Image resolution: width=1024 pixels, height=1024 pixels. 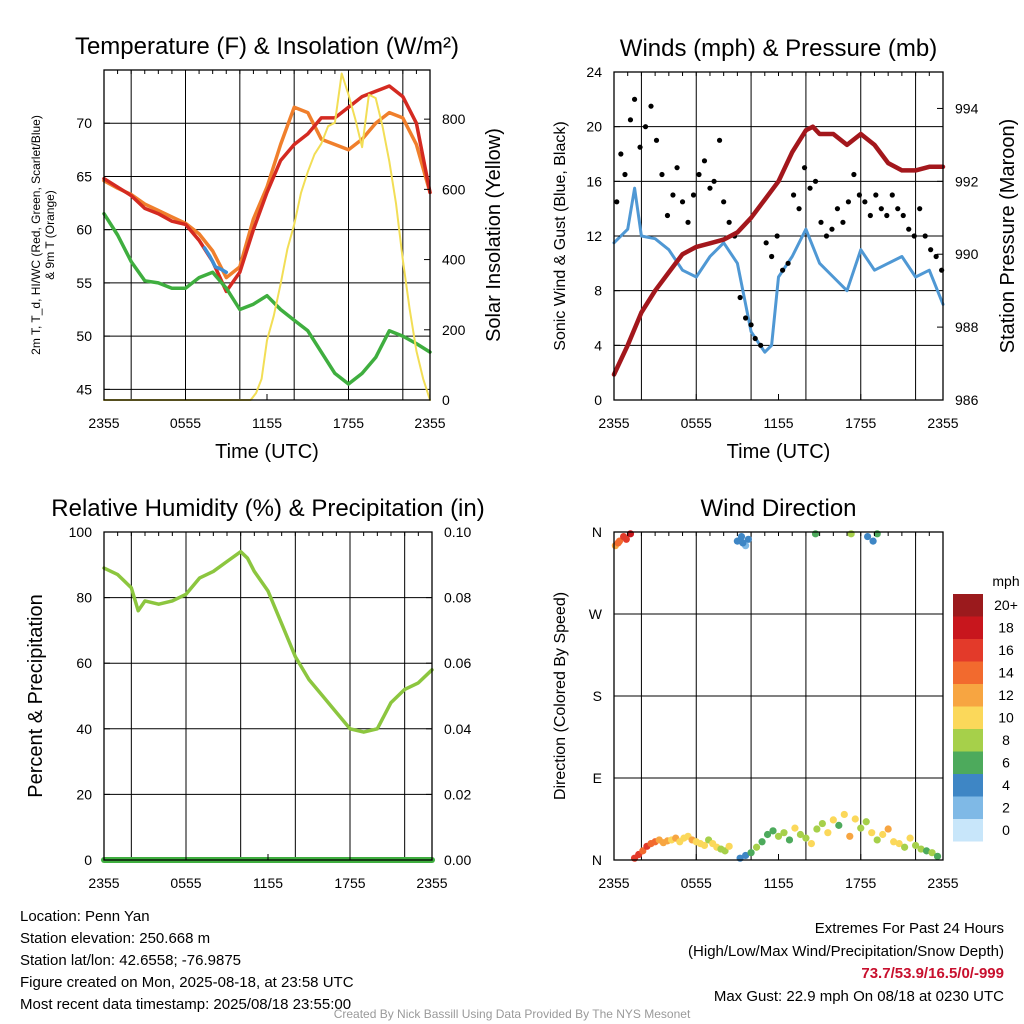 I want to click on y-tick-label: 16, so click(x=594, y=181).